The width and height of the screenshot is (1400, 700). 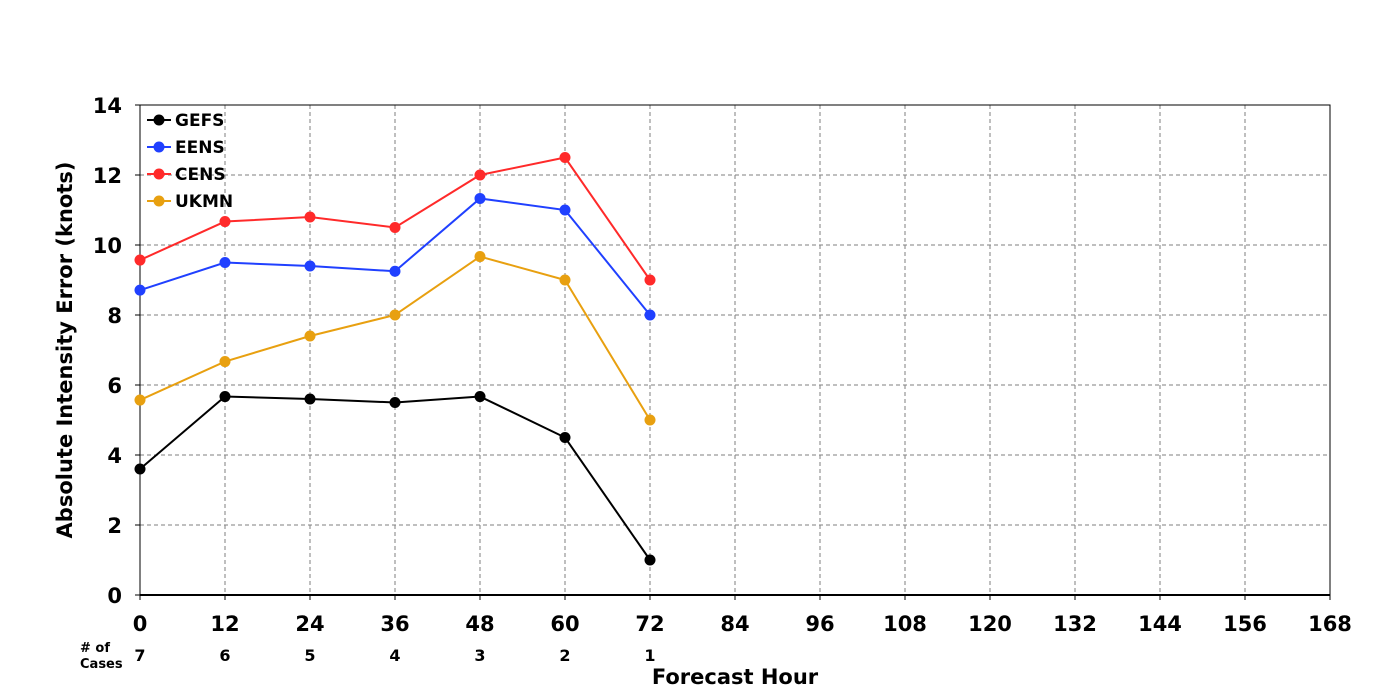 I want to click on legend-item-eens: EENS, so click(x=186, y=148).